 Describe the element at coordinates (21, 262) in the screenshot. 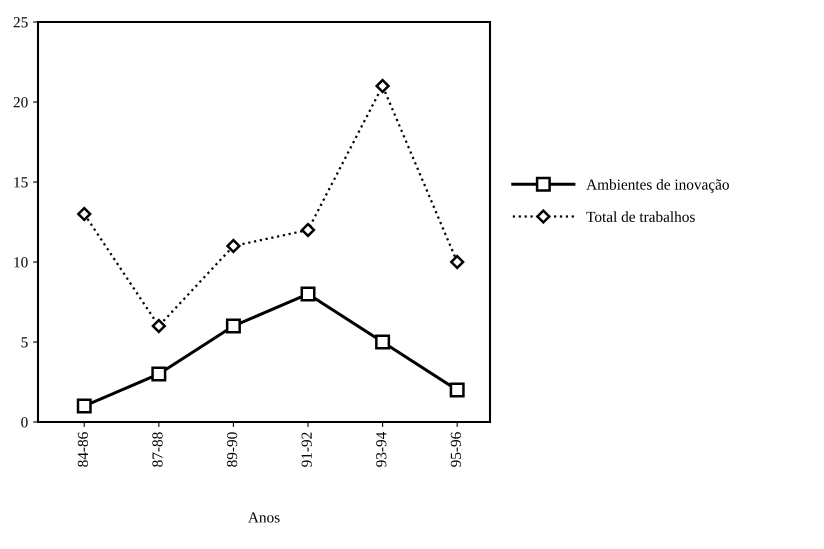

I see `y-tick-label: 10` at that location.